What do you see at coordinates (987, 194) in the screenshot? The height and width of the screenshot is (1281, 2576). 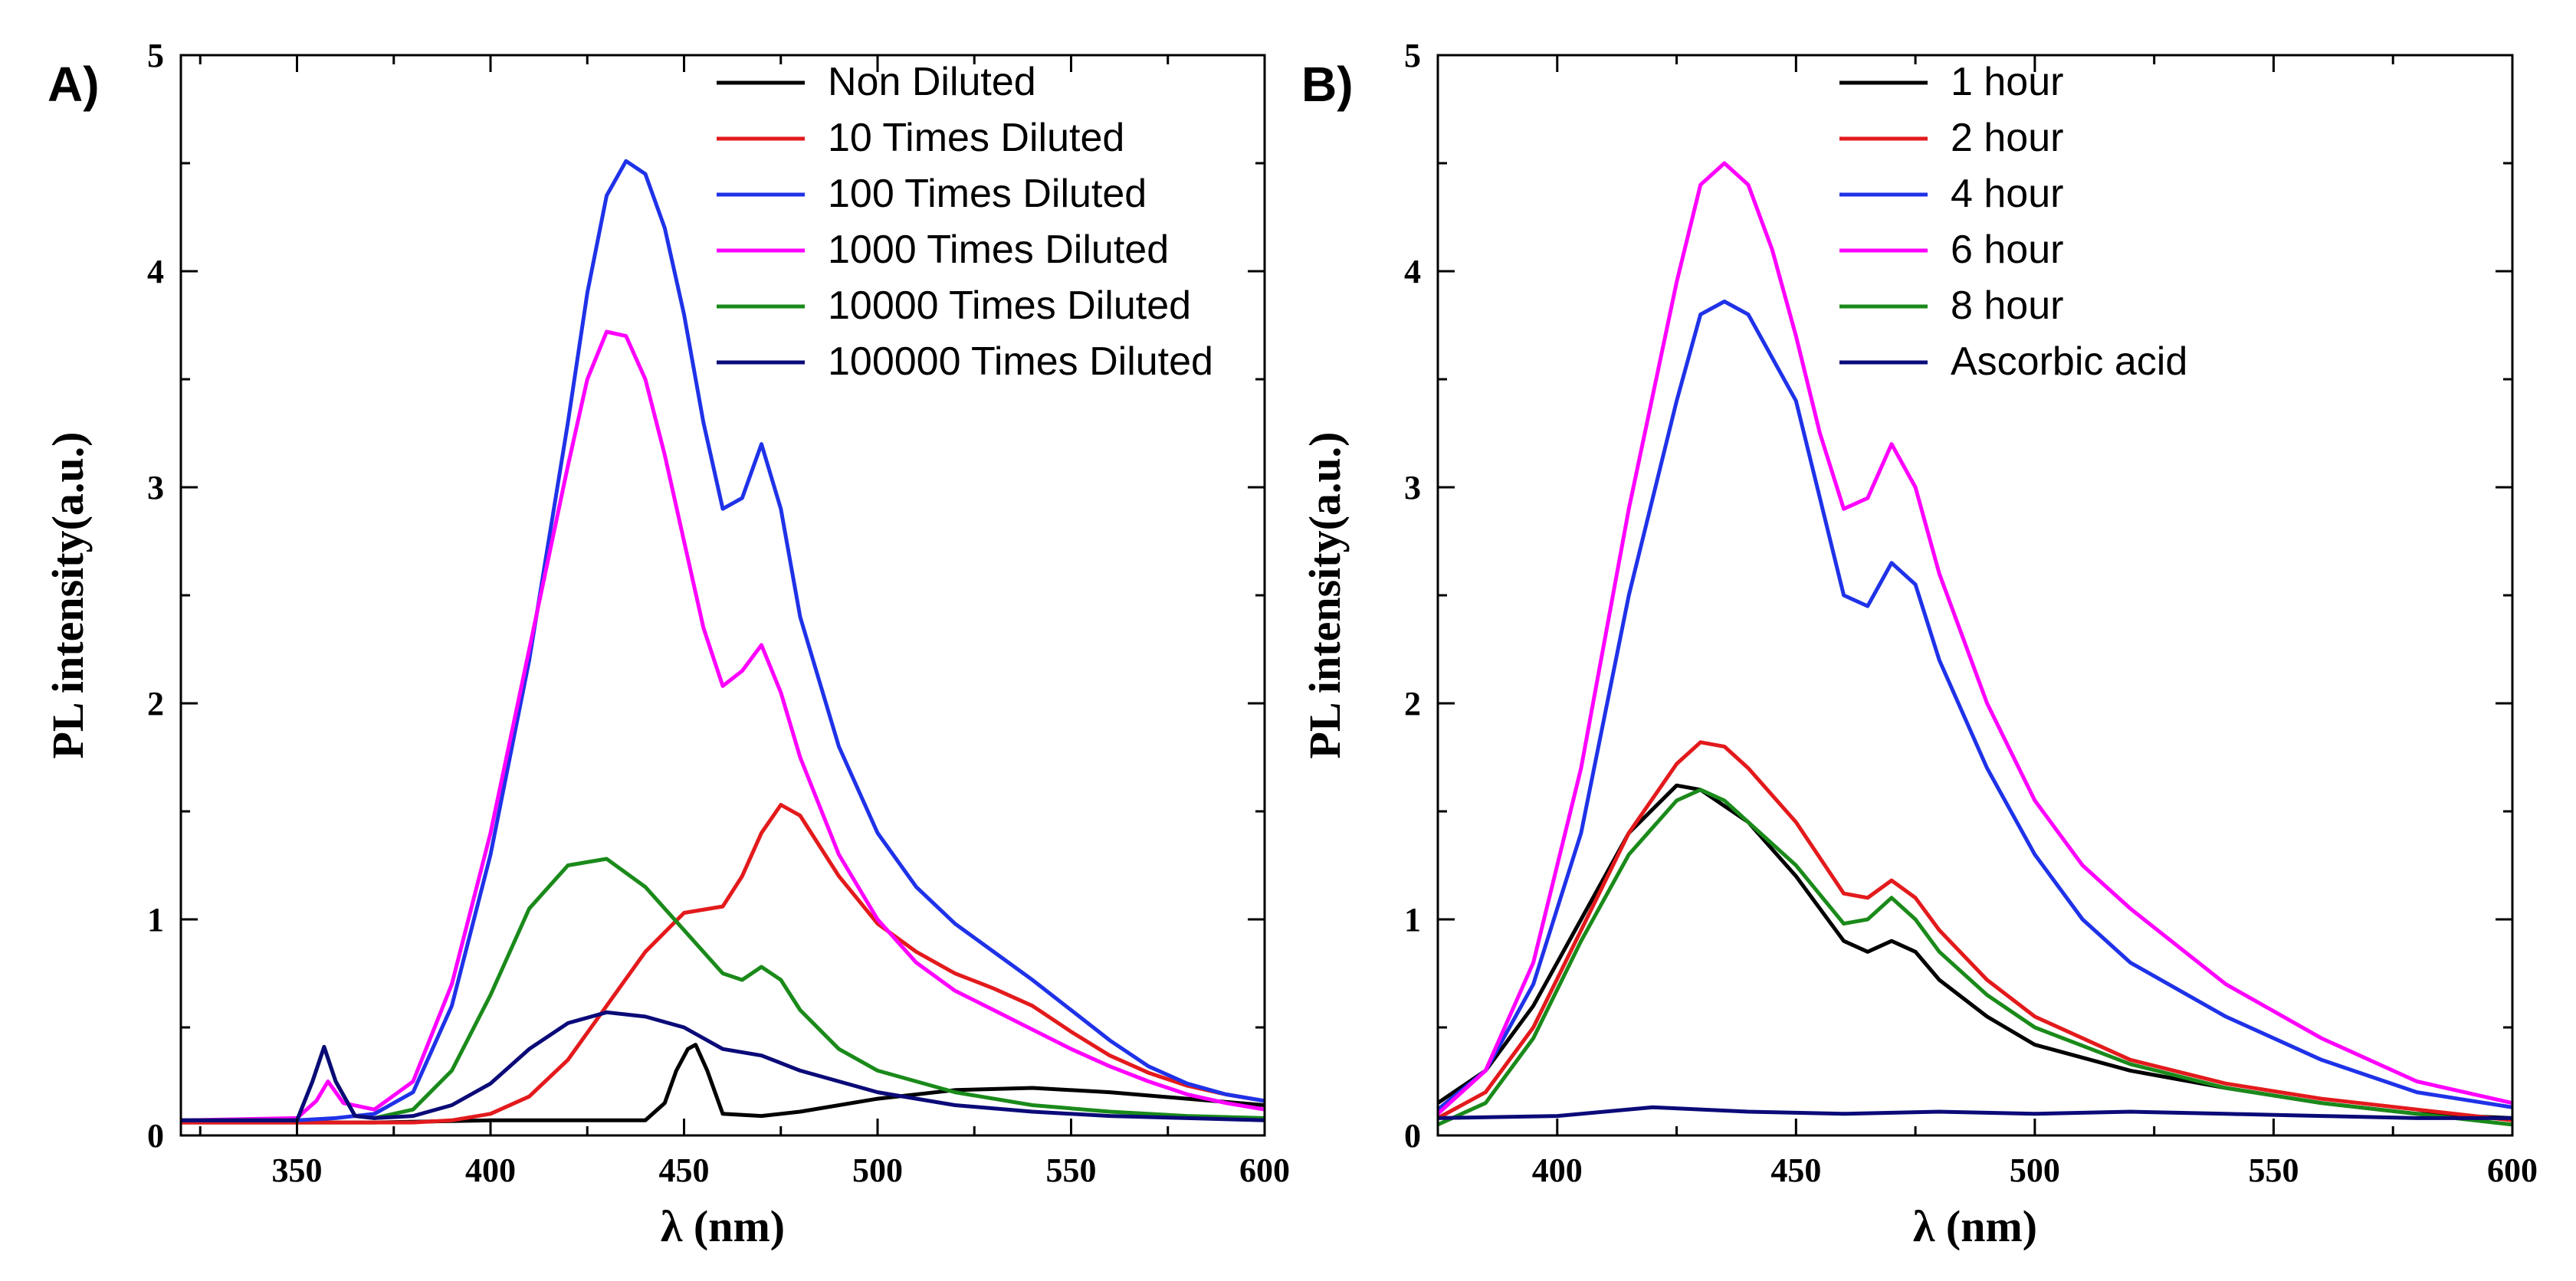 I see `legend-label-100-times-diluted: 100 Times Diluted` at bounding box center [987, 194].